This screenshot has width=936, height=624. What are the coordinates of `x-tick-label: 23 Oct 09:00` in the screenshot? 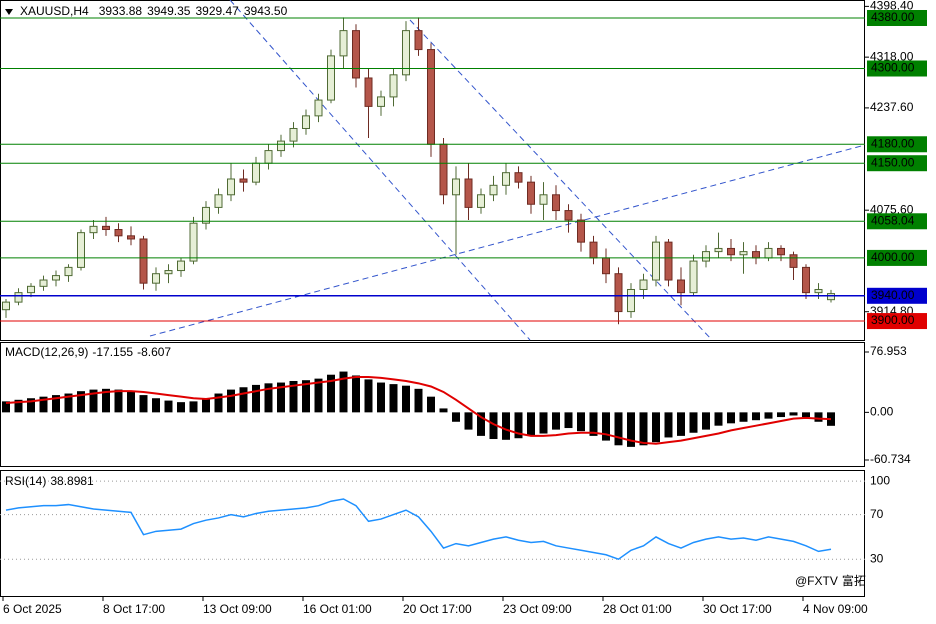 It's located at (537, 609).